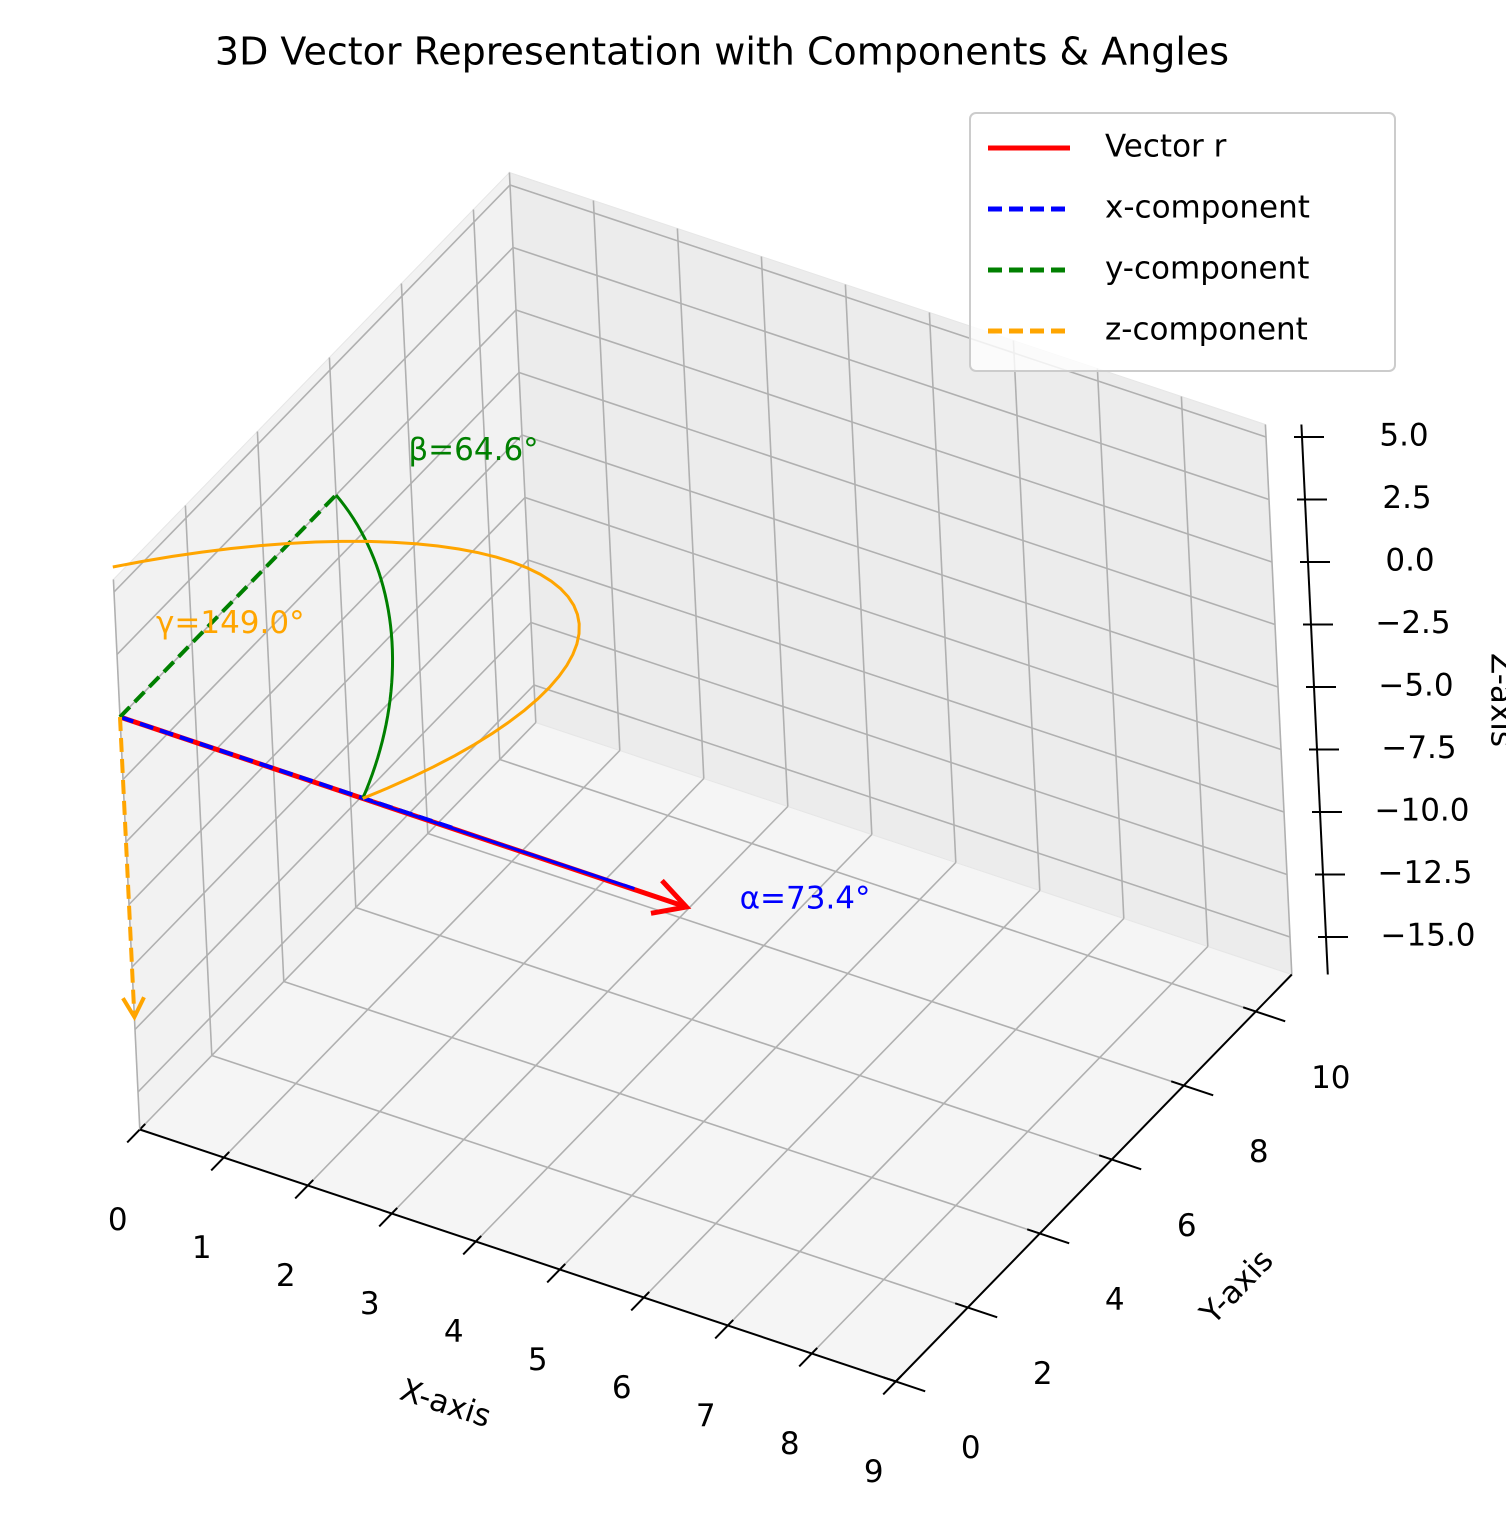 Image resolution: width=1506 pixels, height=1525 pixels. What do you see at coordinates (1043, 1374) in the screenshot?
I see `y-tick-label: 2` at bounding box center [1043, 1374].